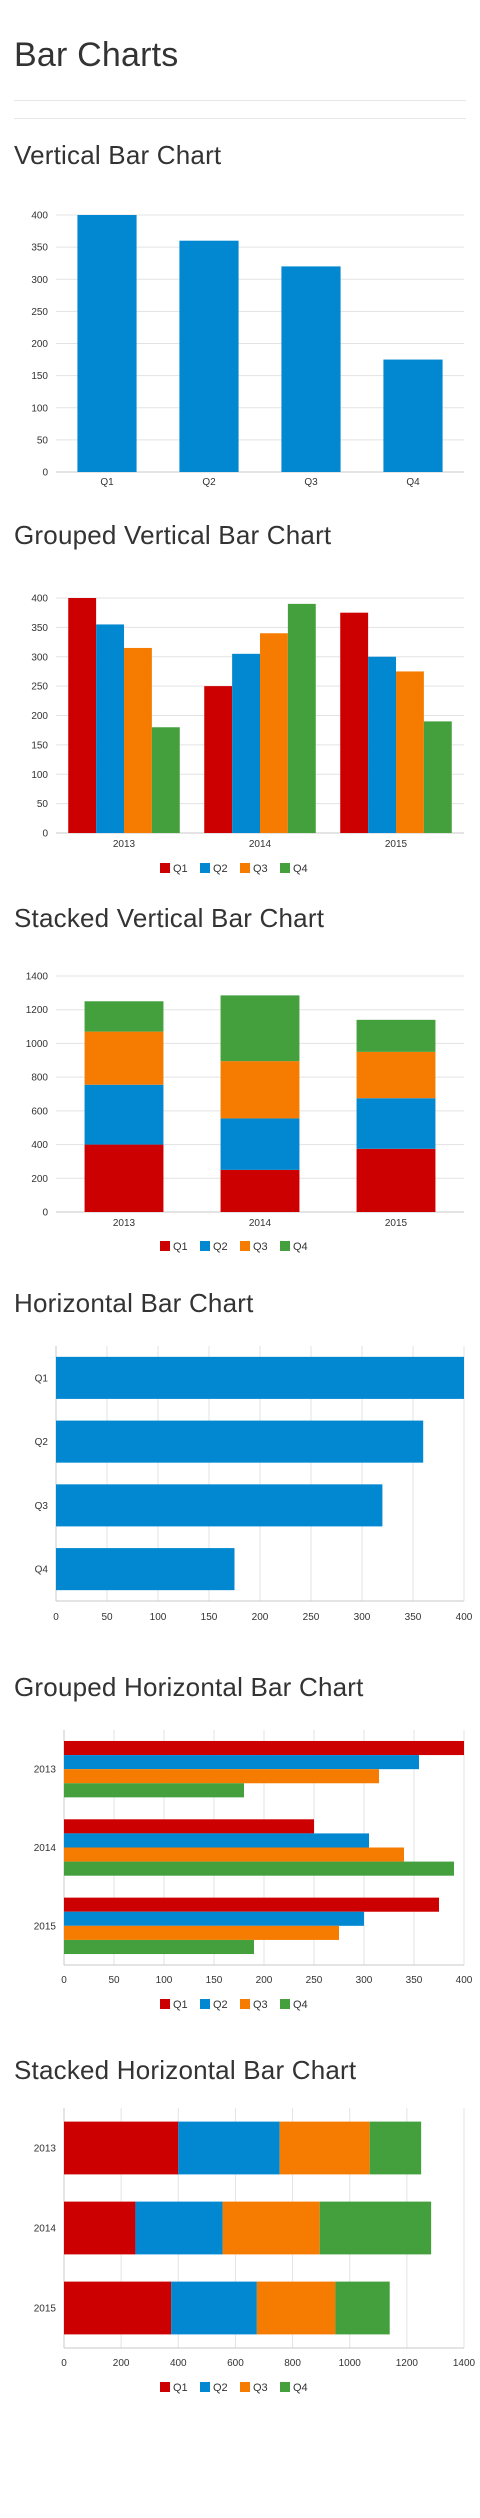 This screenshot has height=2518, width=480. Describe the element at coordinates (169, 918) in the screenshot. I see `stacked-vertical-bar-chart-title: Stacked Vertical Bar Chart` at that location.